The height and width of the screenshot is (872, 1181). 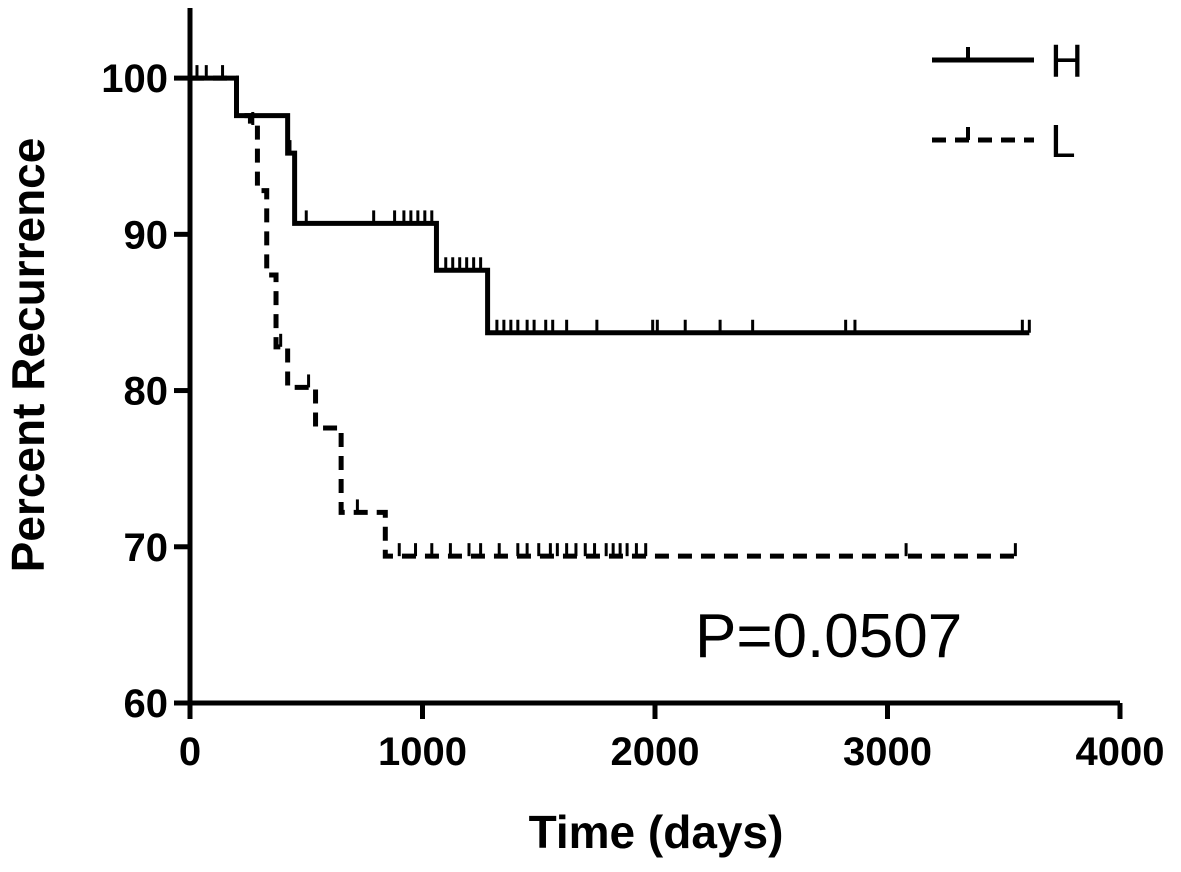 I want to click on y-tick-label: 60, so click(x=146, y=704).